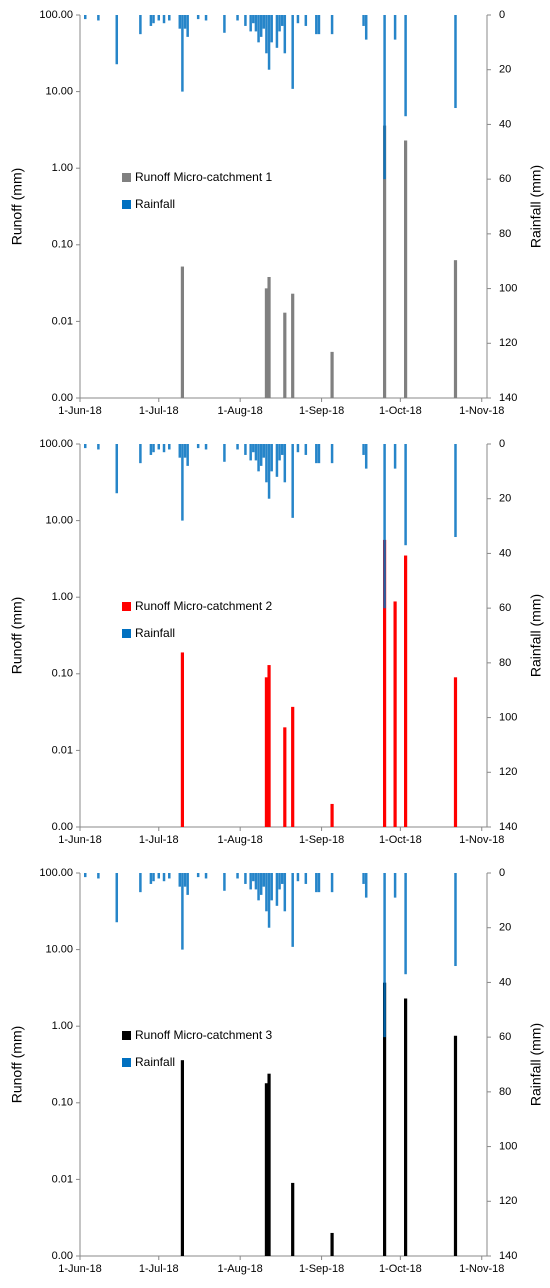 The width and height of the screenshot is (550, 1288). Describe the element at coordinates (155, 204) in the screenshot. I see `legend-label: Rainfall` at that location.